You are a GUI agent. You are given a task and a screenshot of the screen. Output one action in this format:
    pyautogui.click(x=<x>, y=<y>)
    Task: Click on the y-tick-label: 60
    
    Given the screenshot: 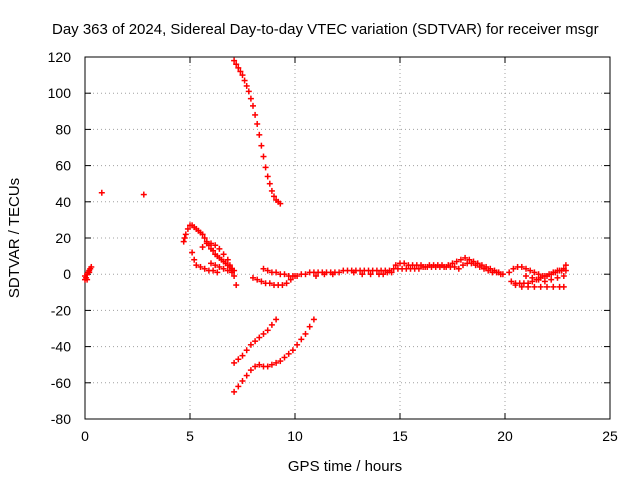 What is the action you would take?
    pyautogui.click(x=63, y=166)
    